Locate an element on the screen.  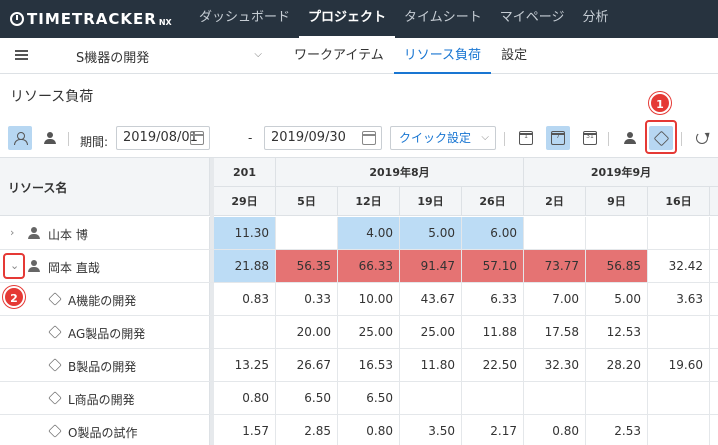
scale-month-button: 31 is located at coordinates (590, 138).